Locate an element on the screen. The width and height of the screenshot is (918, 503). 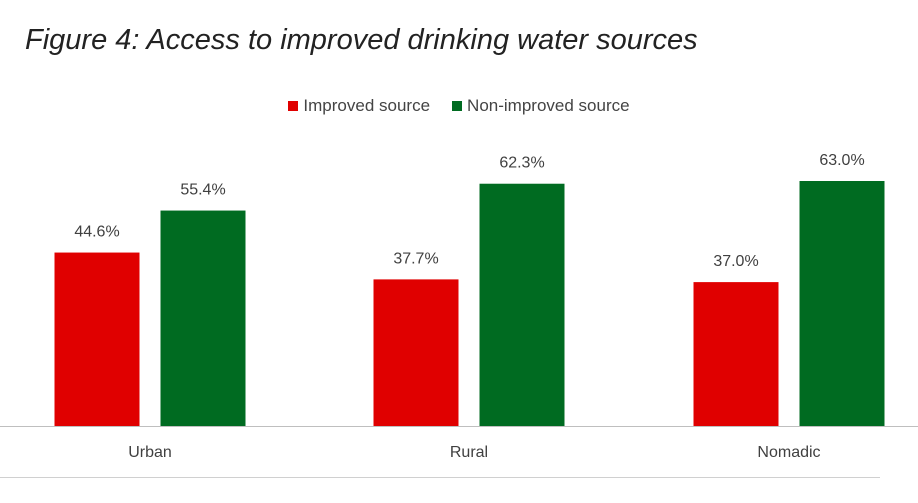
bar-non-improved-source-nomadic is located at coordinates (842, 303).